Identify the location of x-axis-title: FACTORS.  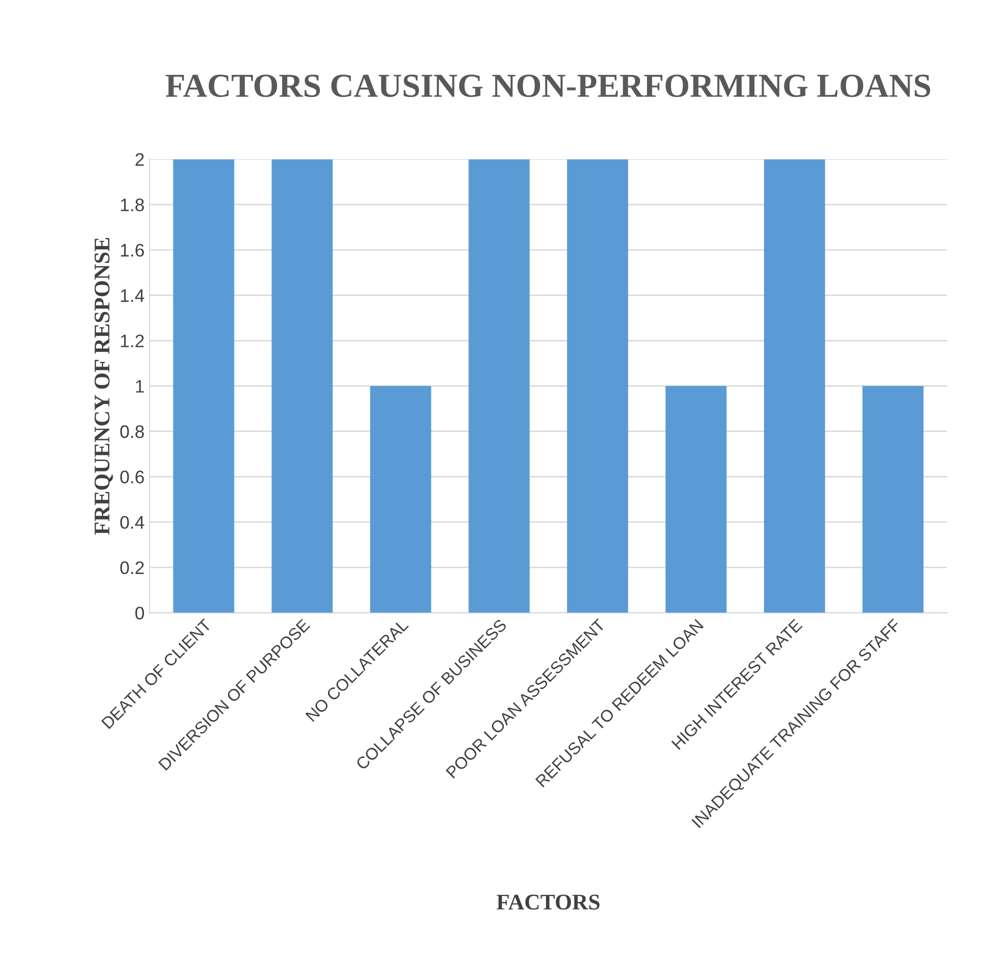
(548, 902).